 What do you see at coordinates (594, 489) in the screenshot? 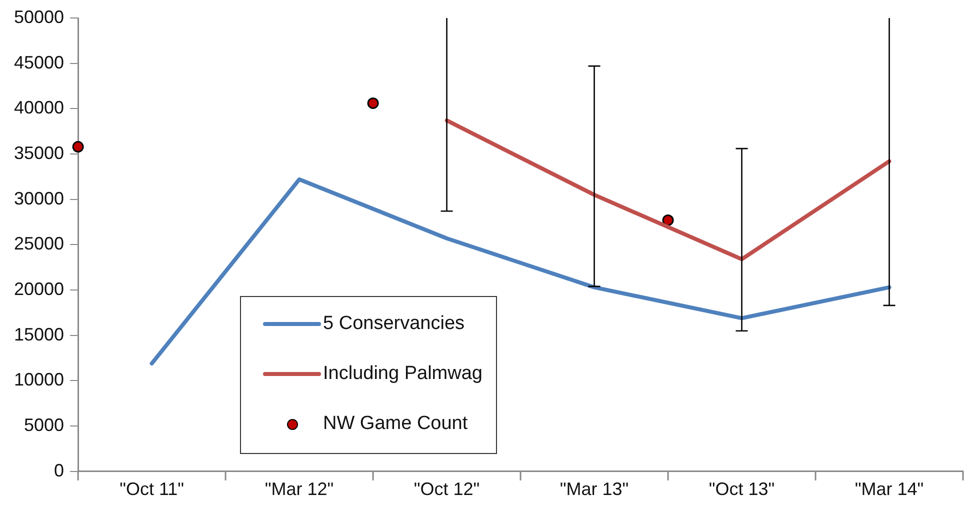
I see `x-tick-label: "Mar 13"` at bounding box center [594, 489].